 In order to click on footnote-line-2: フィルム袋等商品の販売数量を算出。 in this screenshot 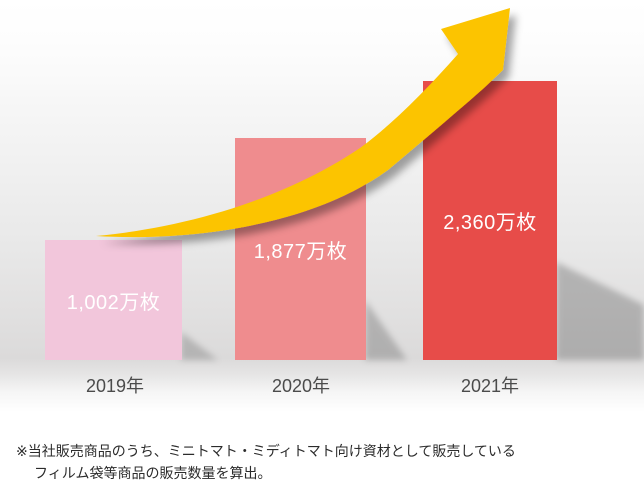, I will do `click(153, 472)`.